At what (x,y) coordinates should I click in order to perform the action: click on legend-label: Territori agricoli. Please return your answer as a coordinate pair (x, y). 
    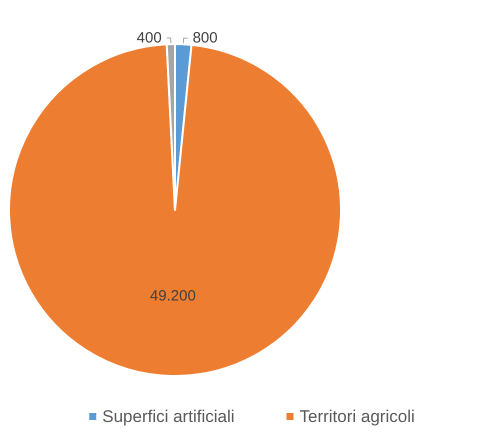
    Looking at the image, I should click on (357, 416).